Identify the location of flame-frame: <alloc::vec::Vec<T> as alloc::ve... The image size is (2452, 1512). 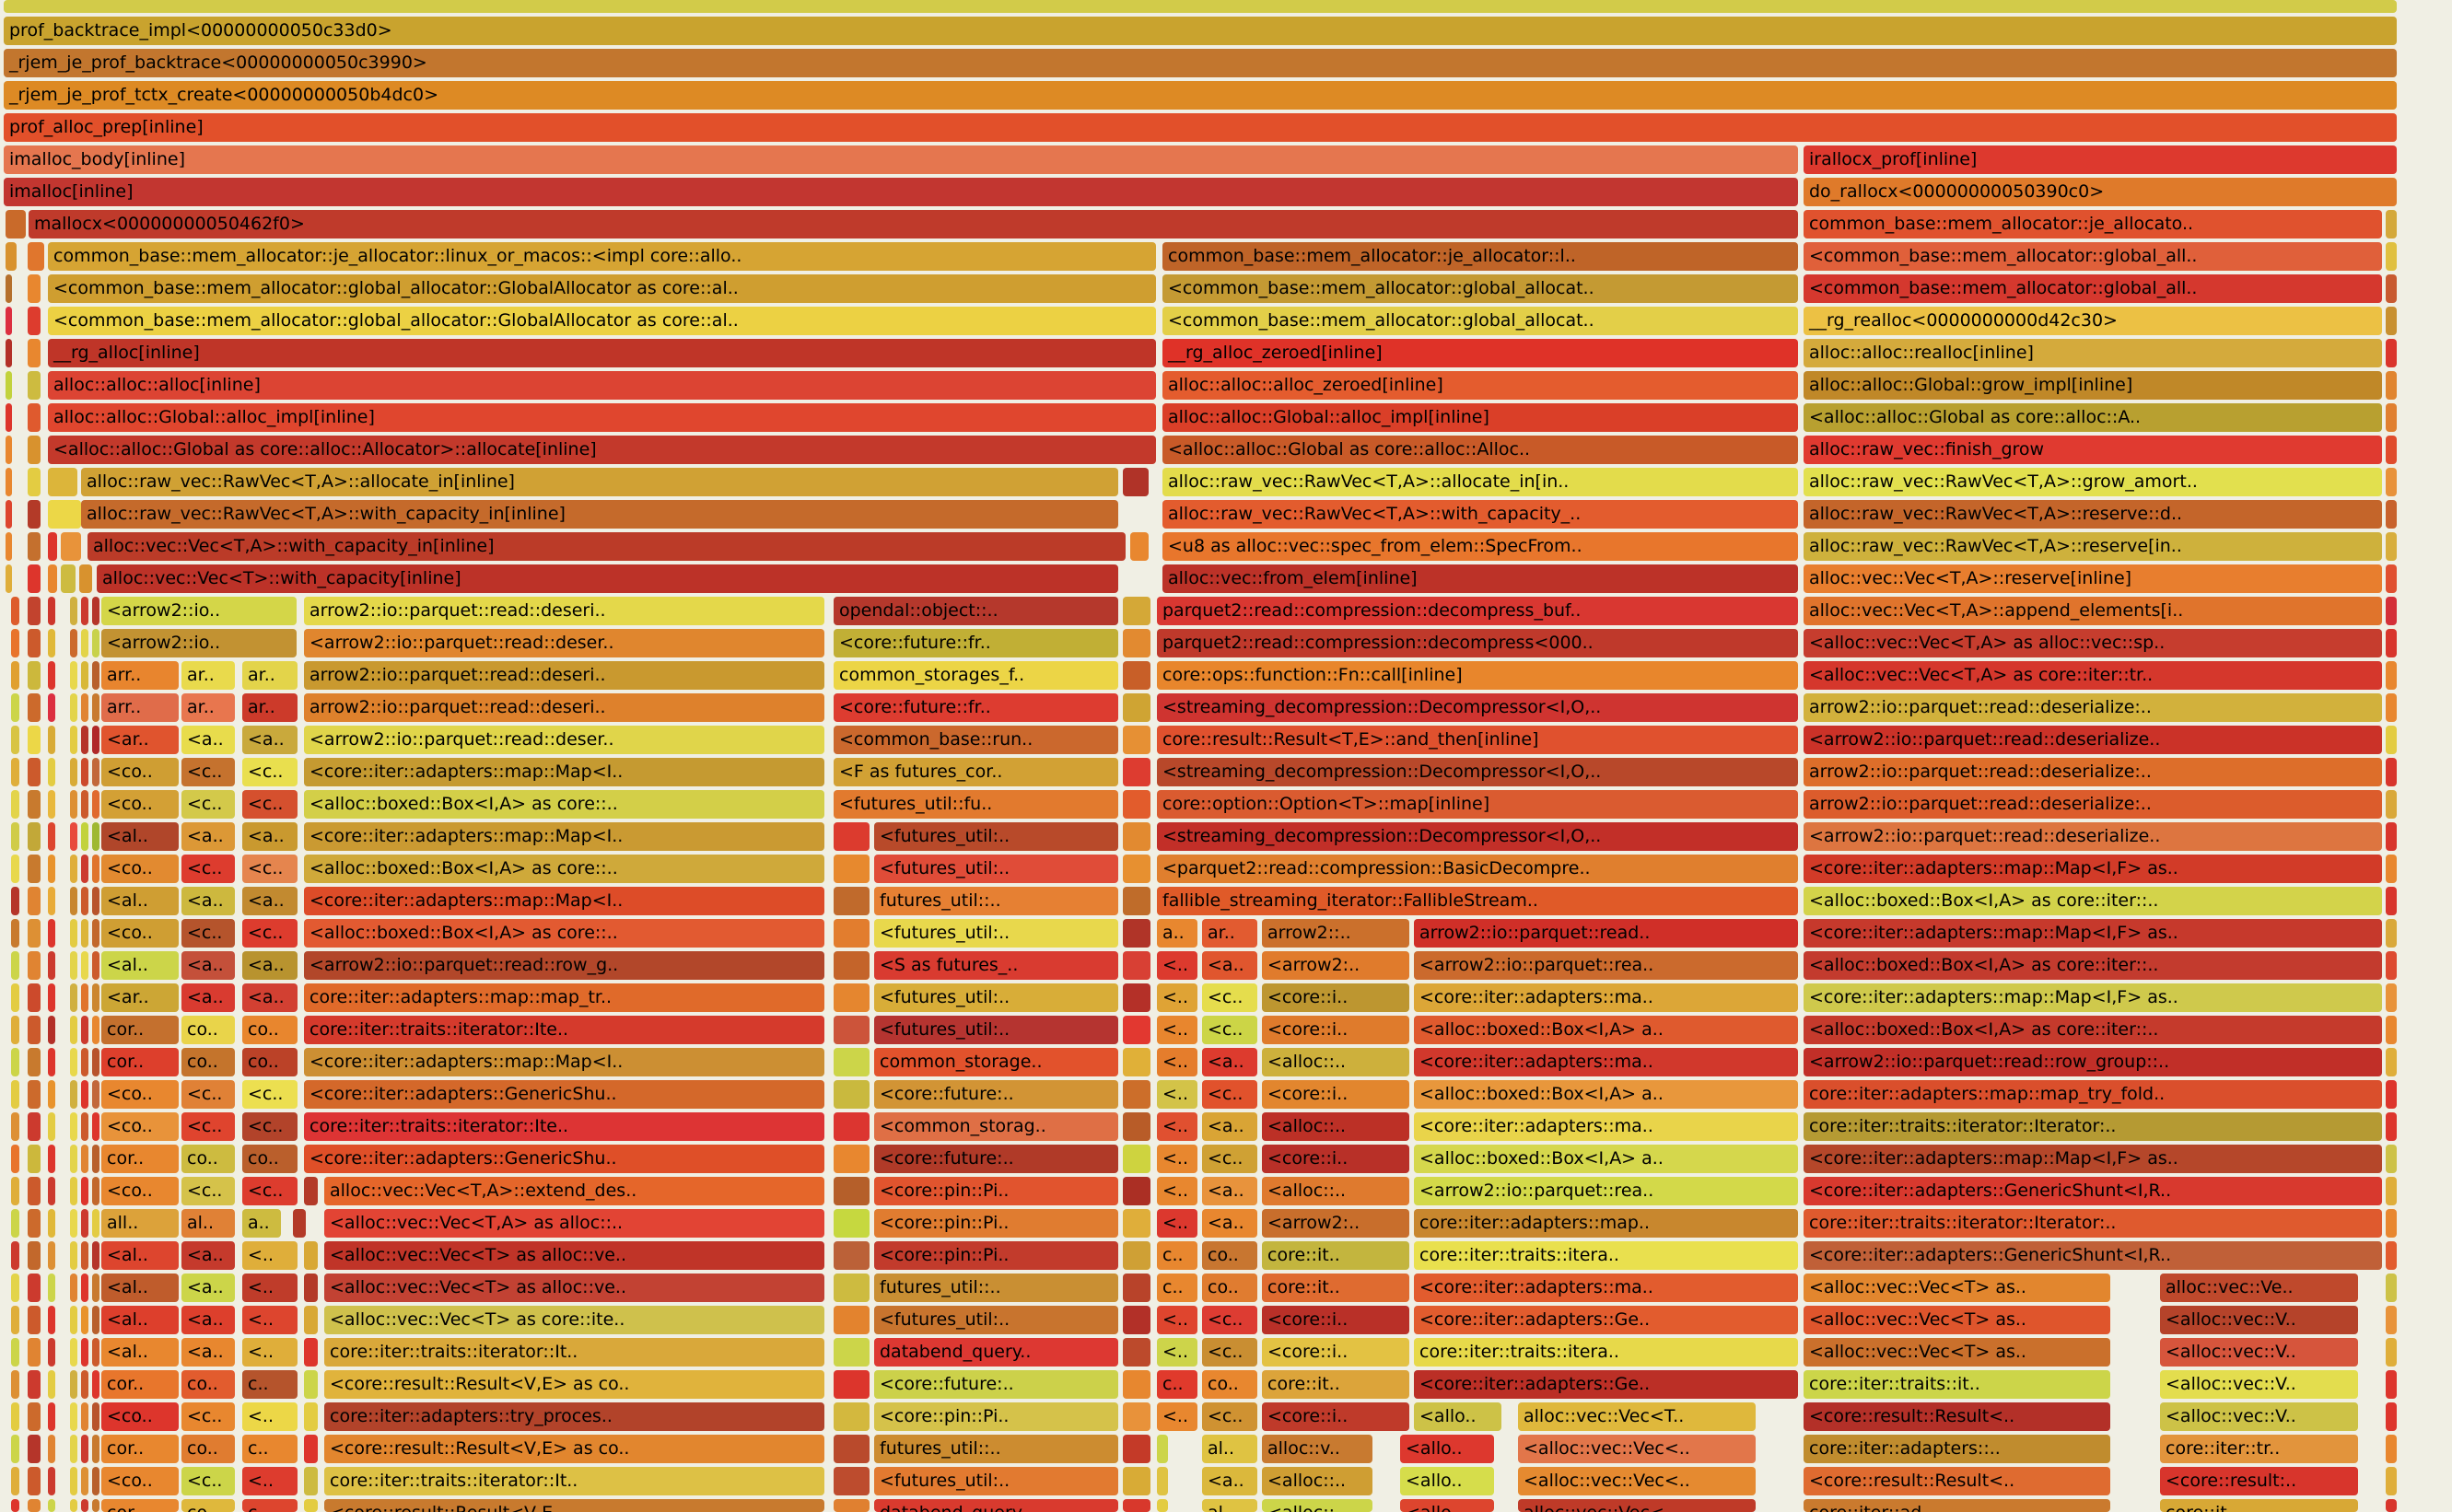
(574, 1256).